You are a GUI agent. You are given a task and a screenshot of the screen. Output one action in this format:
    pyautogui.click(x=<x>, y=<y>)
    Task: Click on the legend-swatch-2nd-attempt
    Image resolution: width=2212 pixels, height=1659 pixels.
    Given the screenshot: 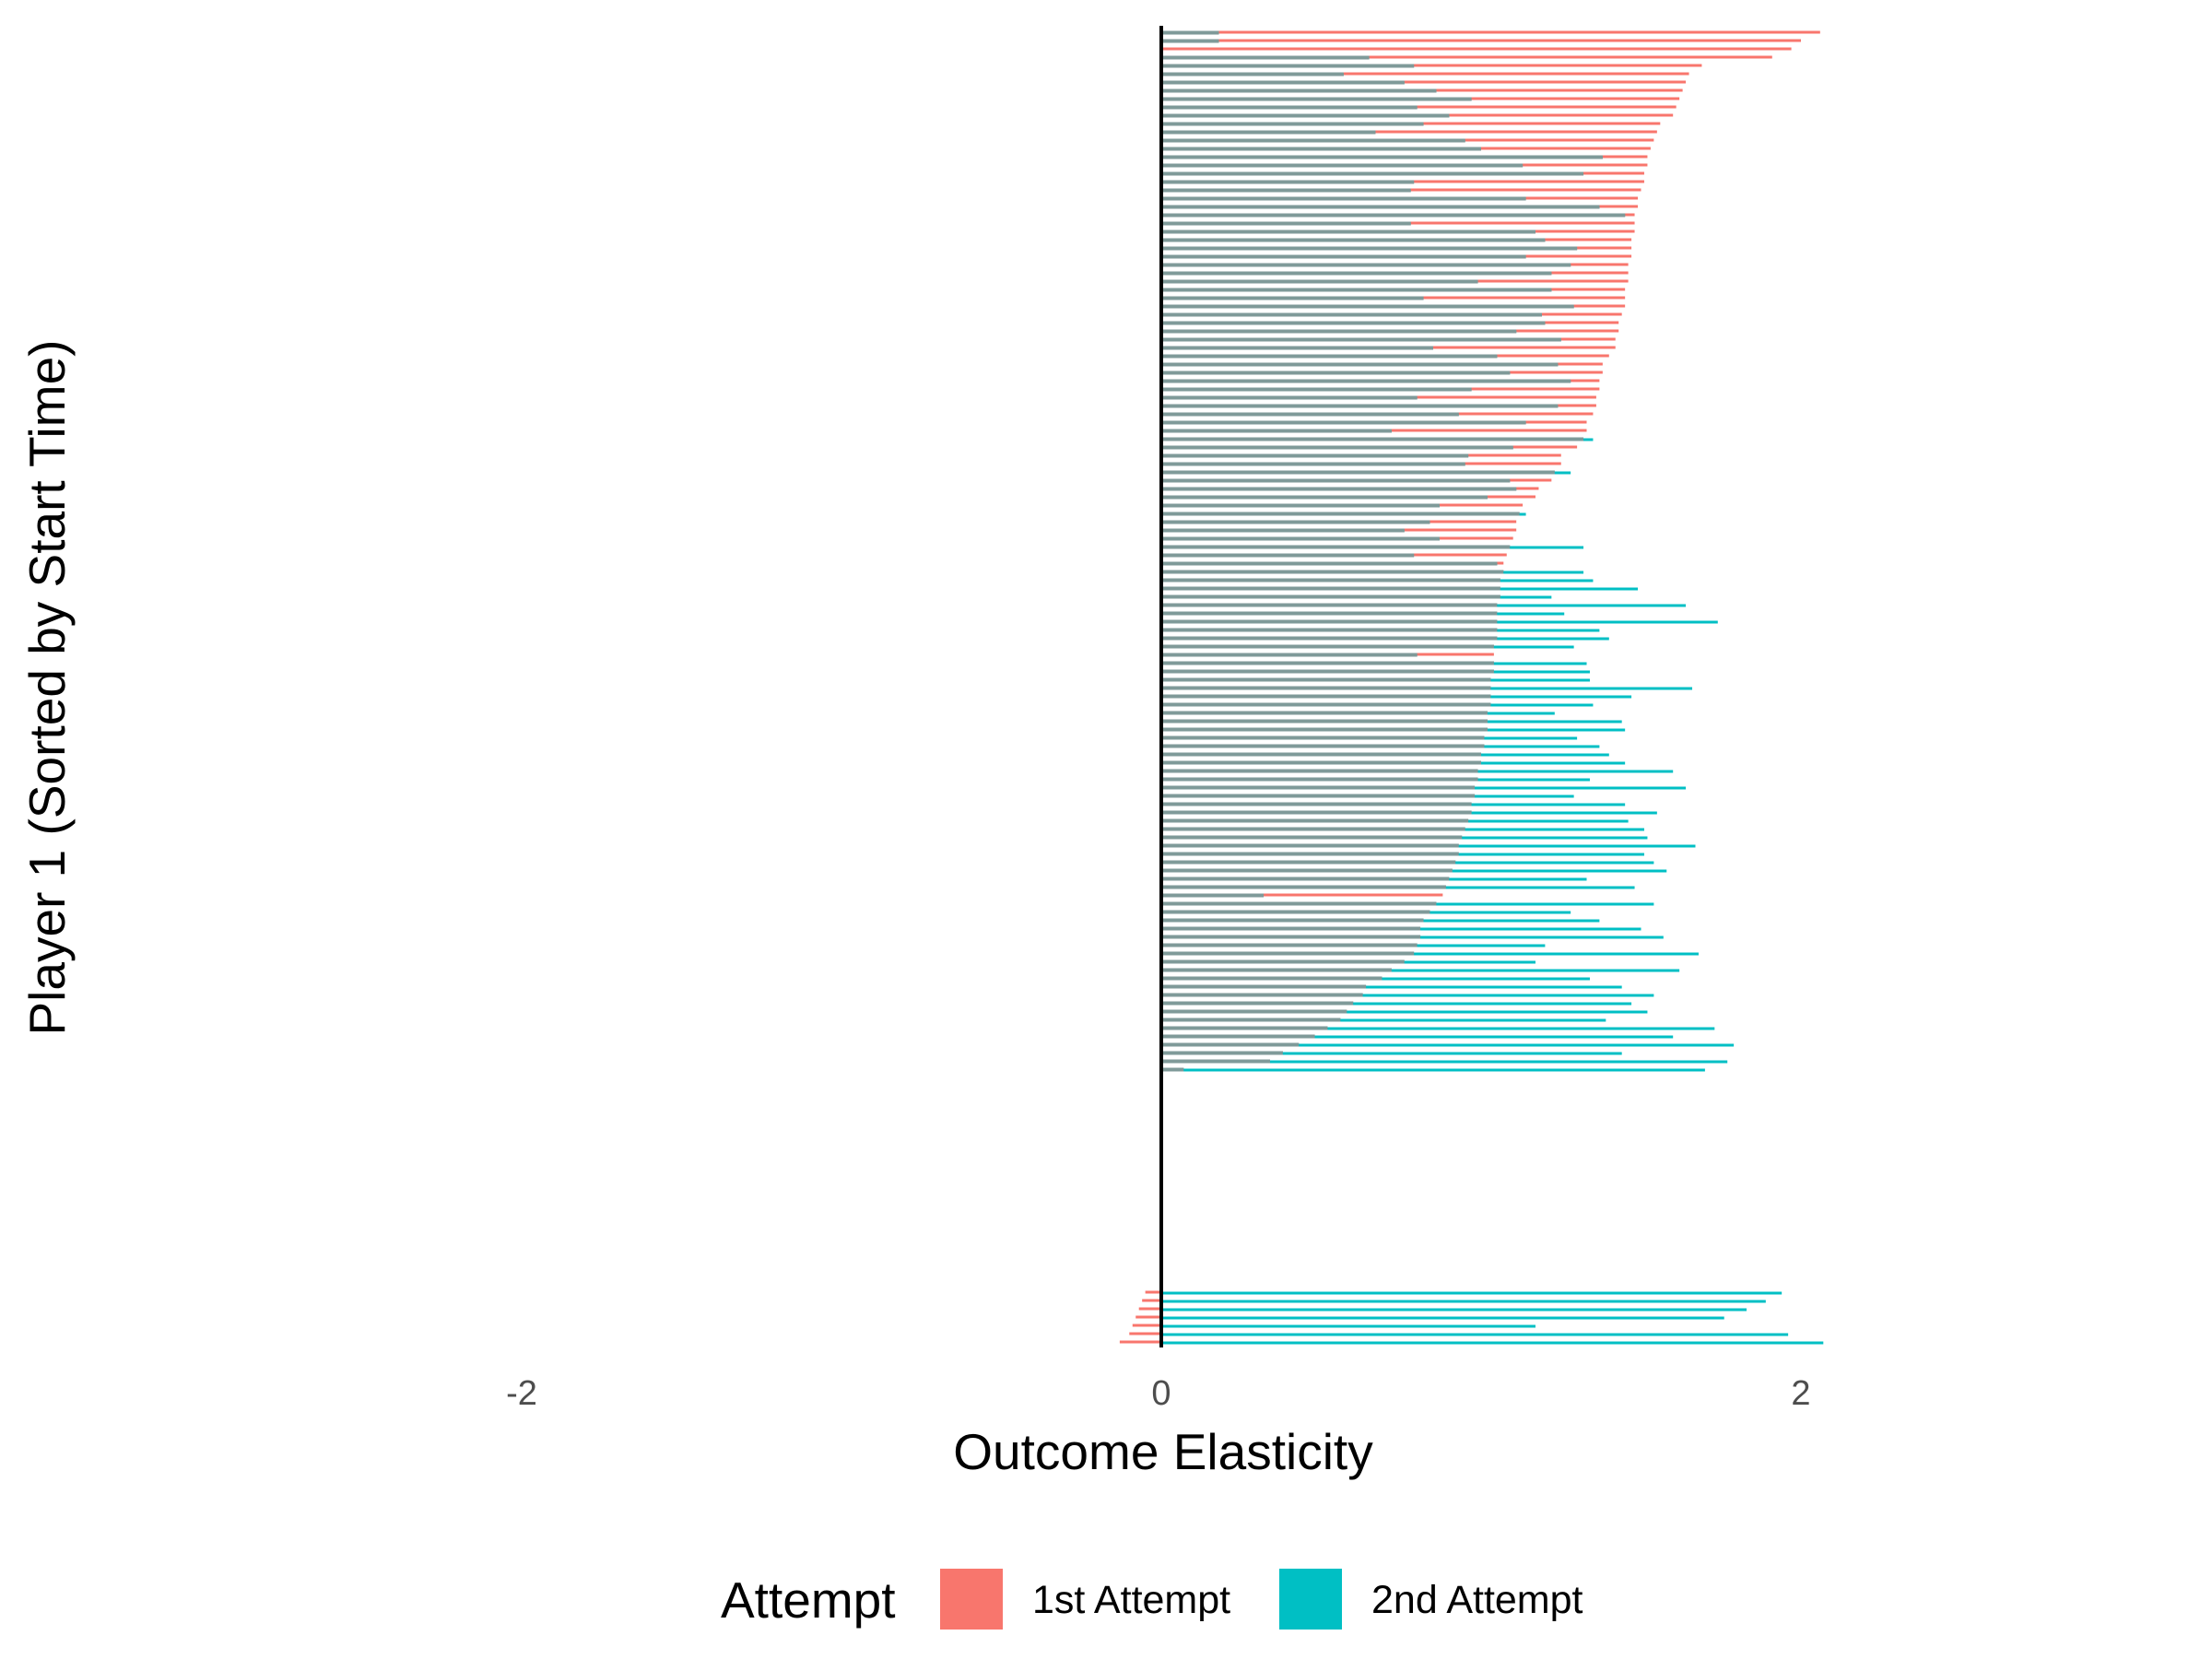 What is the action you would take?
    pyautogui.click(x=1310, y=1599)
    